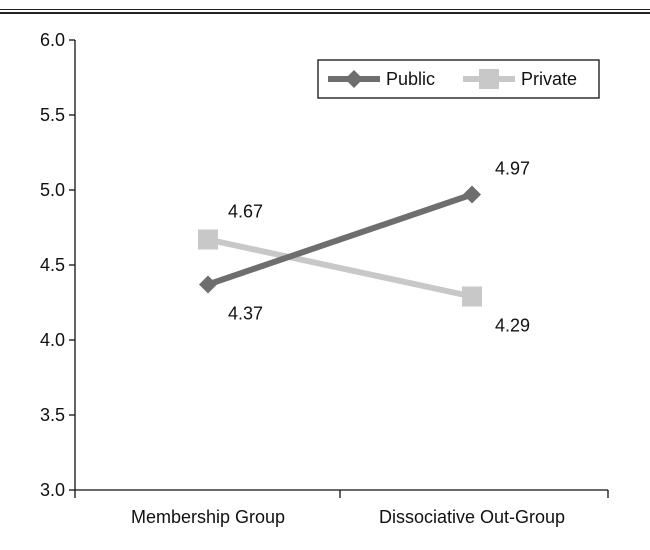 The image size is (650, 550). What do you see at coordinates (354, 79) in the screenshot?
I see `legend-marker-public` at bounding box center [354, 79].